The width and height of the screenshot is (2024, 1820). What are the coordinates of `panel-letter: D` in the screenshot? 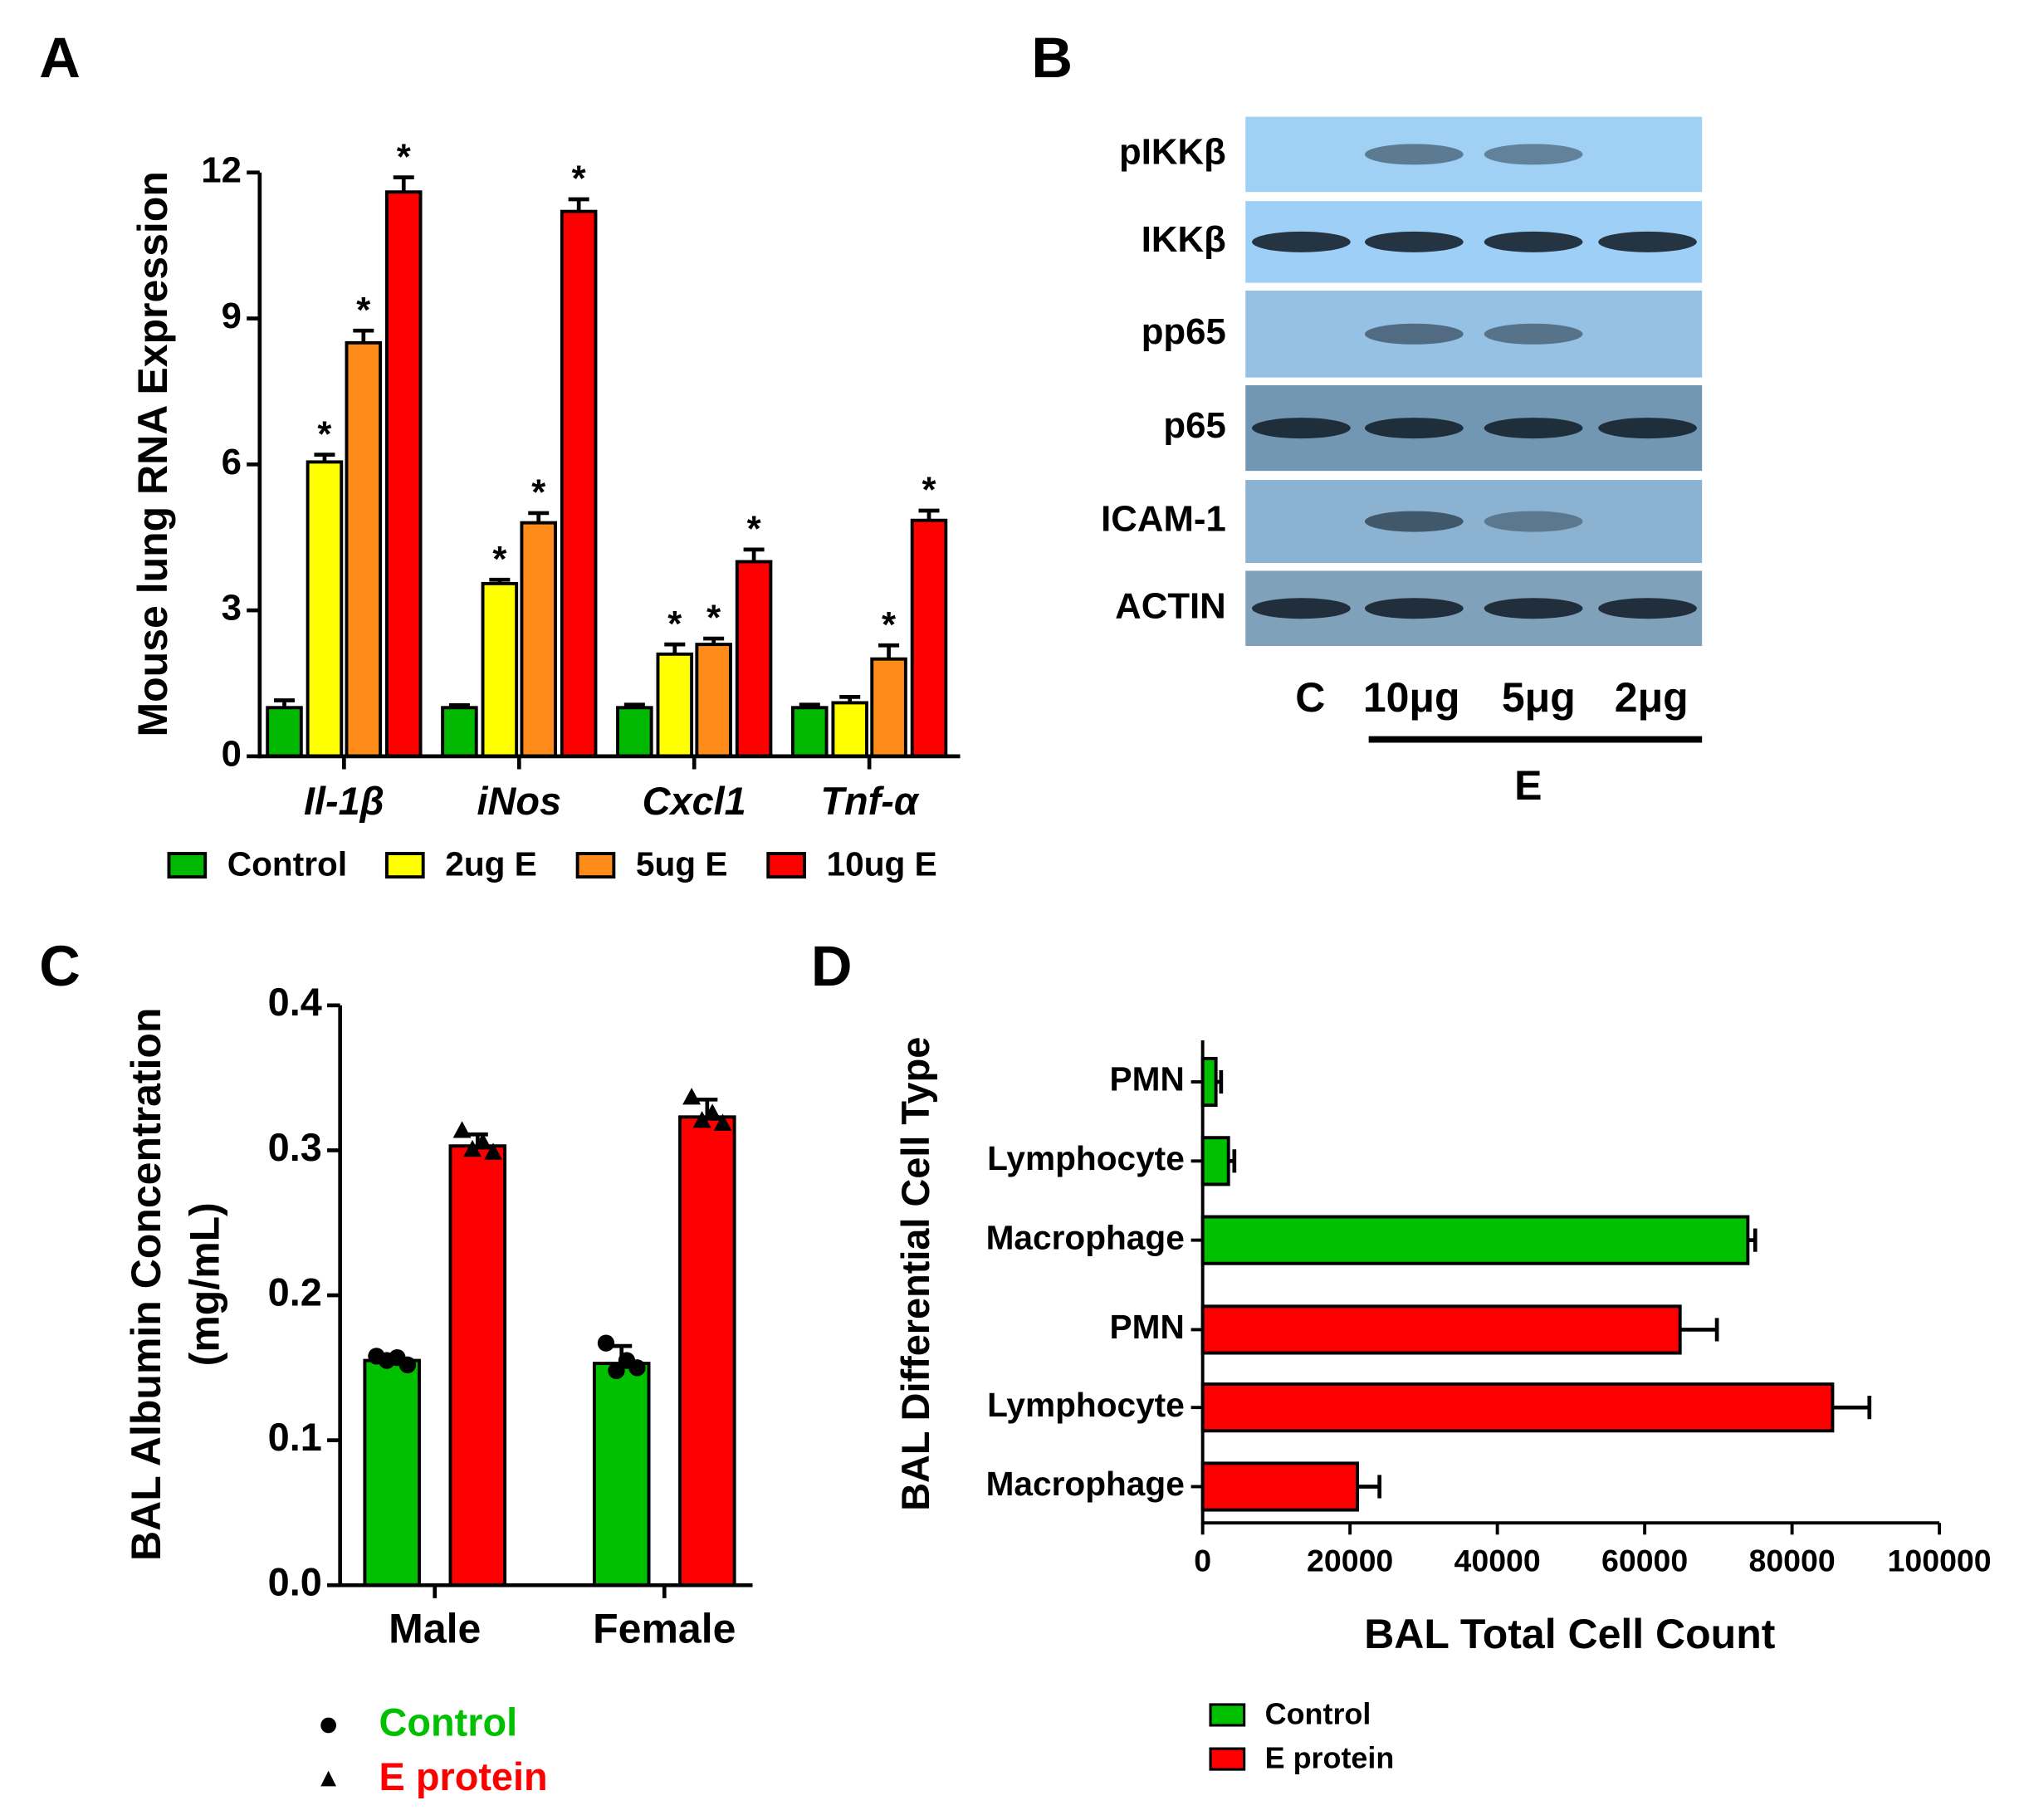 It's located at (832, 966).